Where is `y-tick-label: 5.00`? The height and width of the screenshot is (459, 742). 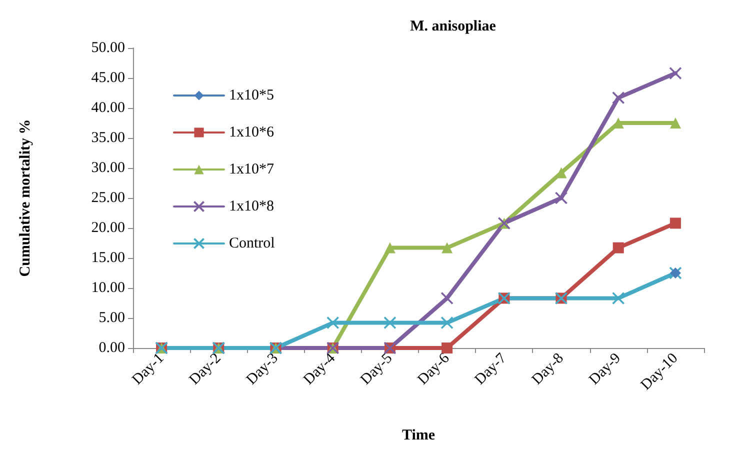
y-tick-label: 5.00 is located at coordinates (111, 318).